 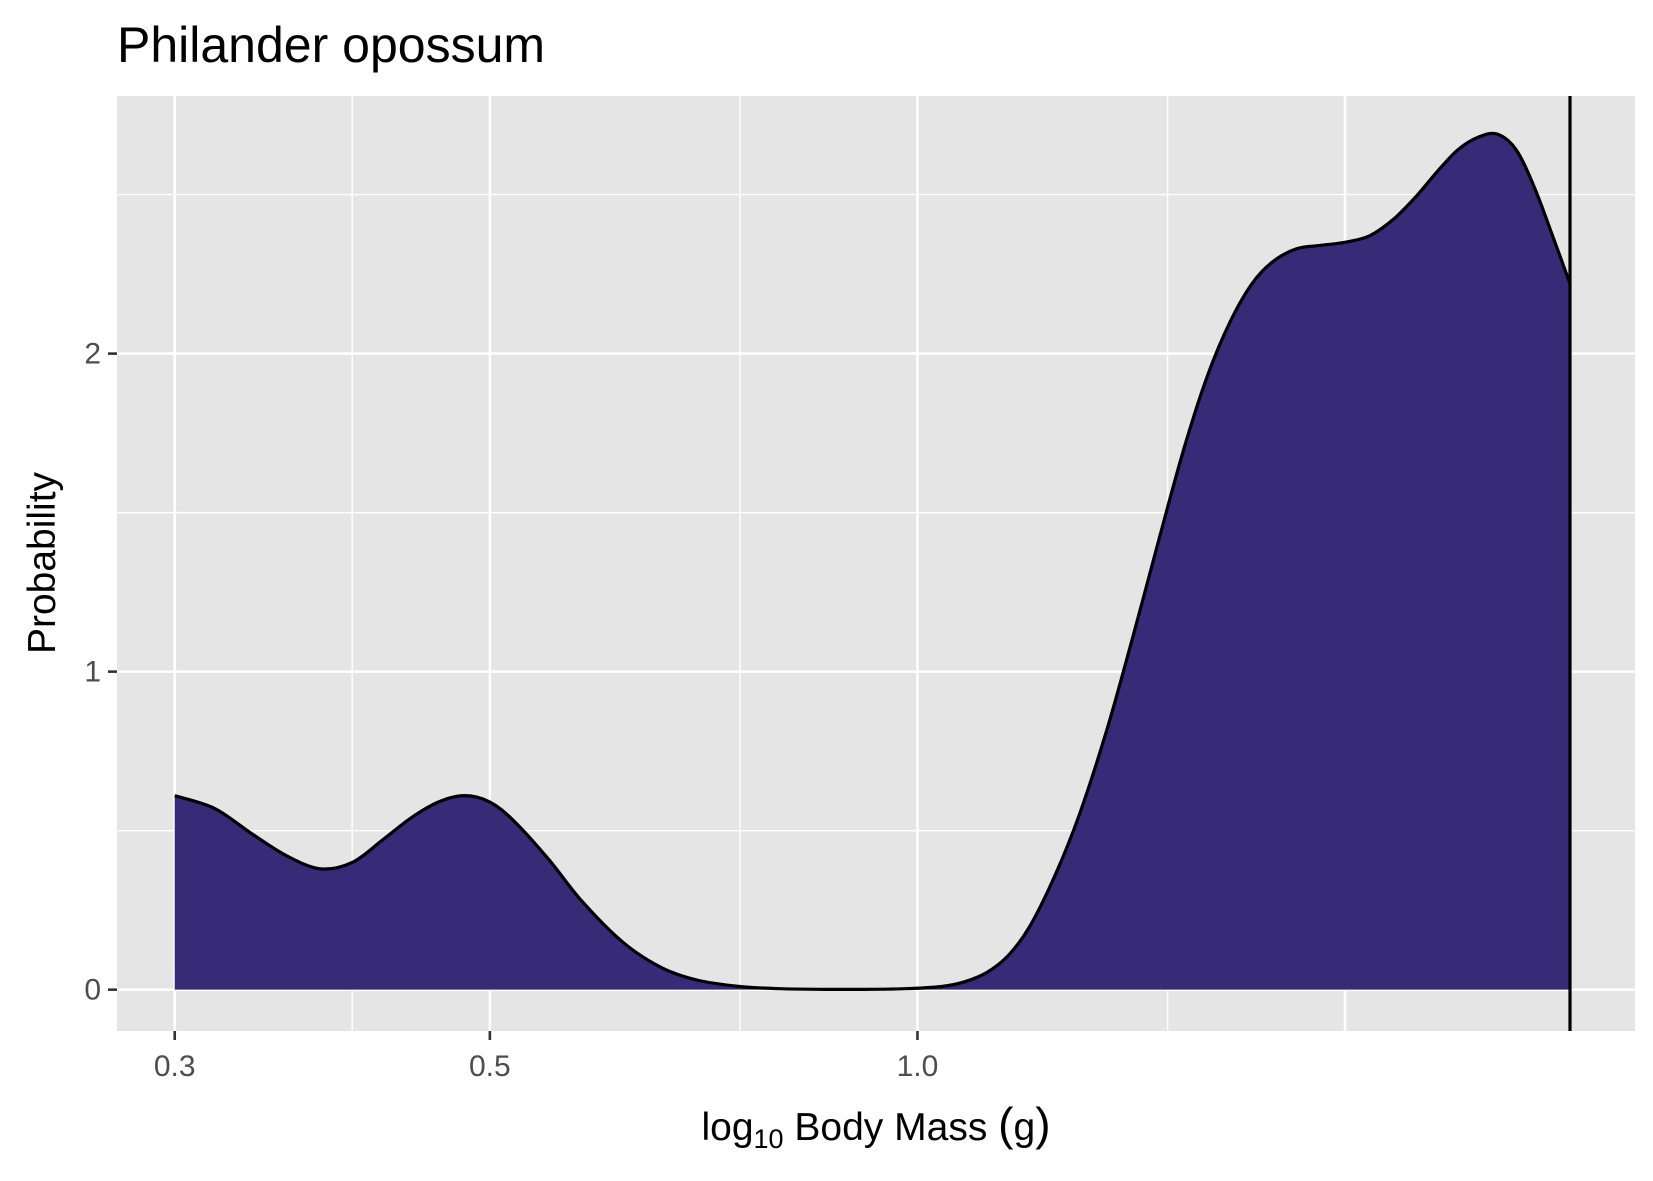 I want to click on y-tick-label: 1, so click(x=92, y=672).